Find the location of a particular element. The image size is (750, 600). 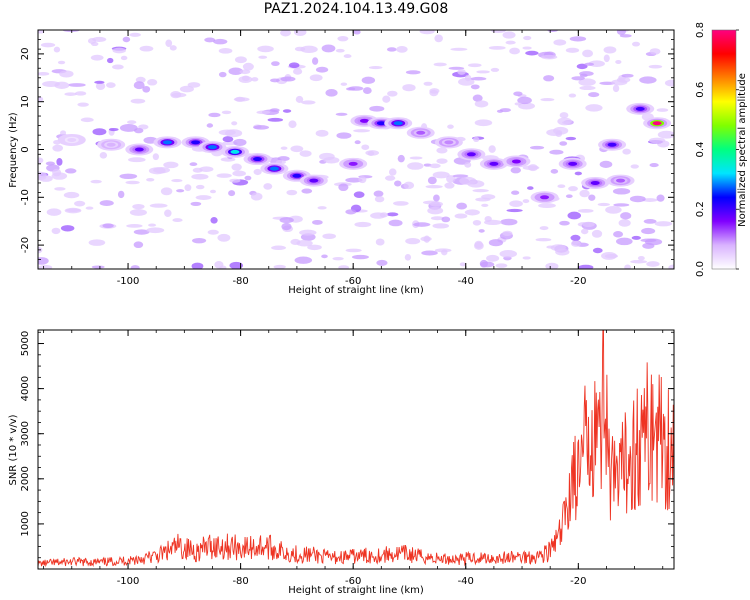

y-tick-label: 2000 is located at coordinates (25, 478).